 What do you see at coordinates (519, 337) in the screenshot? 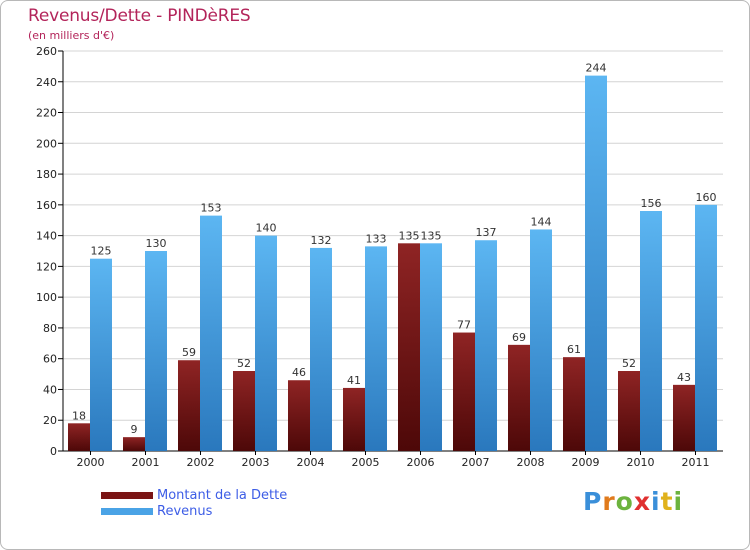
I see `data-label-dette: 69` at bounding box center [519, 337].